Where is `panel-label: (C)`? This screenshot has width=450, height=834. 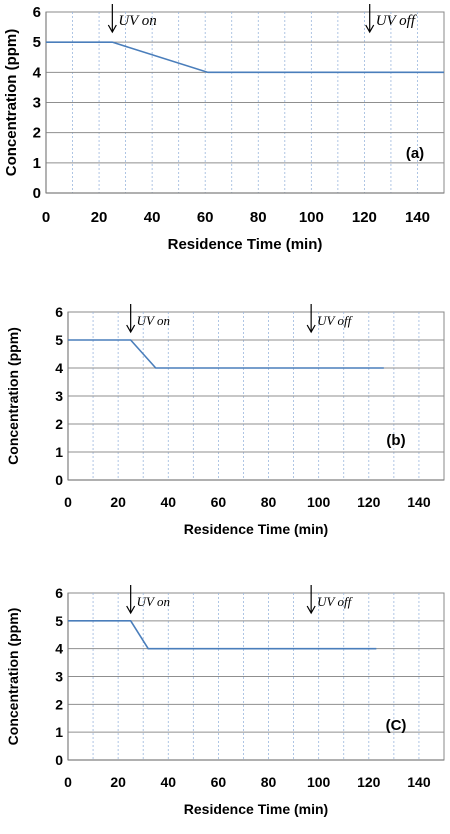
panel-label: (C) is located at coordinates (396, 725).